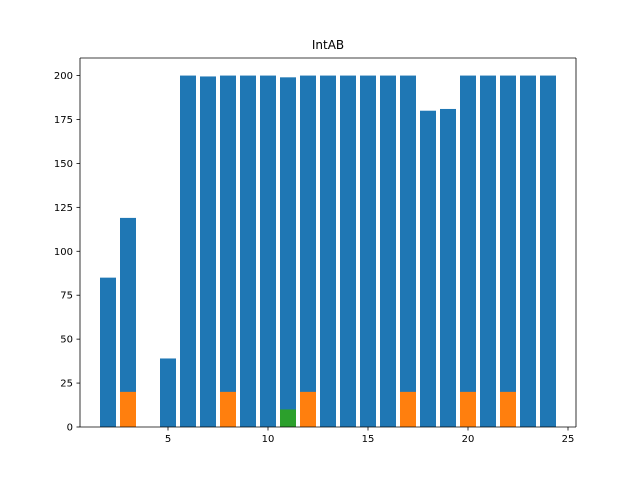 This screenshot has width=640, height=480. Describe the element at coordinates (108, 352) in the screenshot. I see `bar-series1-x2` at that location.